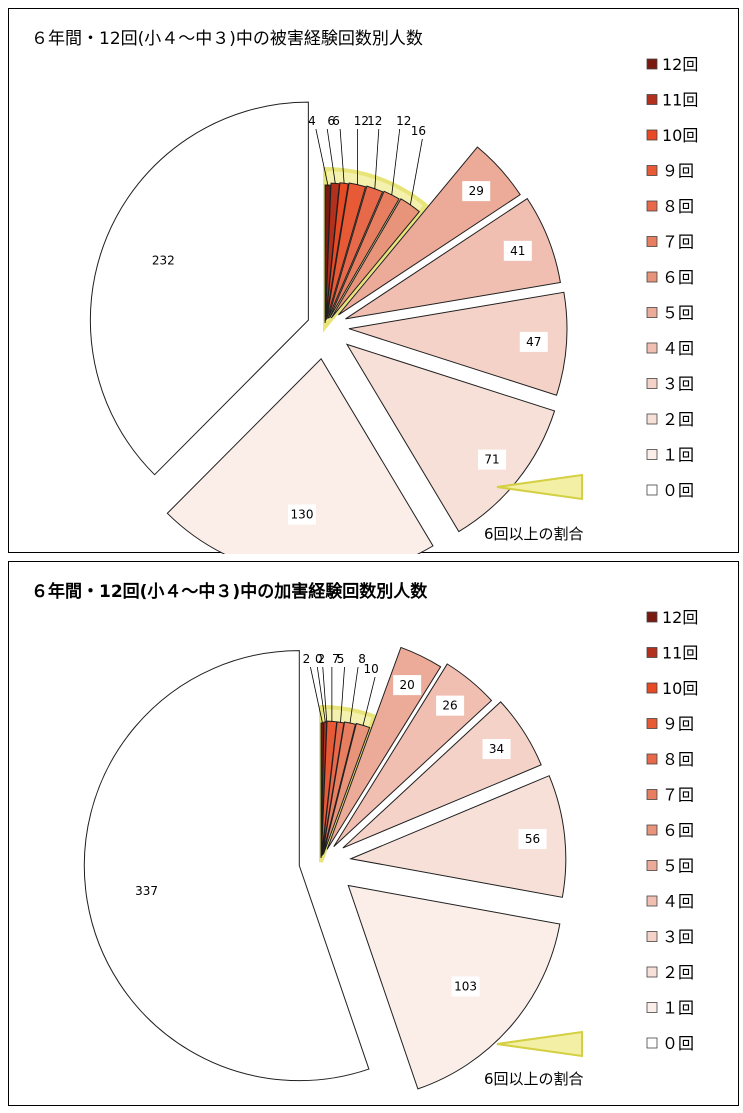 This screenshot has width=743, height=1113. I want to click on data-label: 47, so click(534, 342).